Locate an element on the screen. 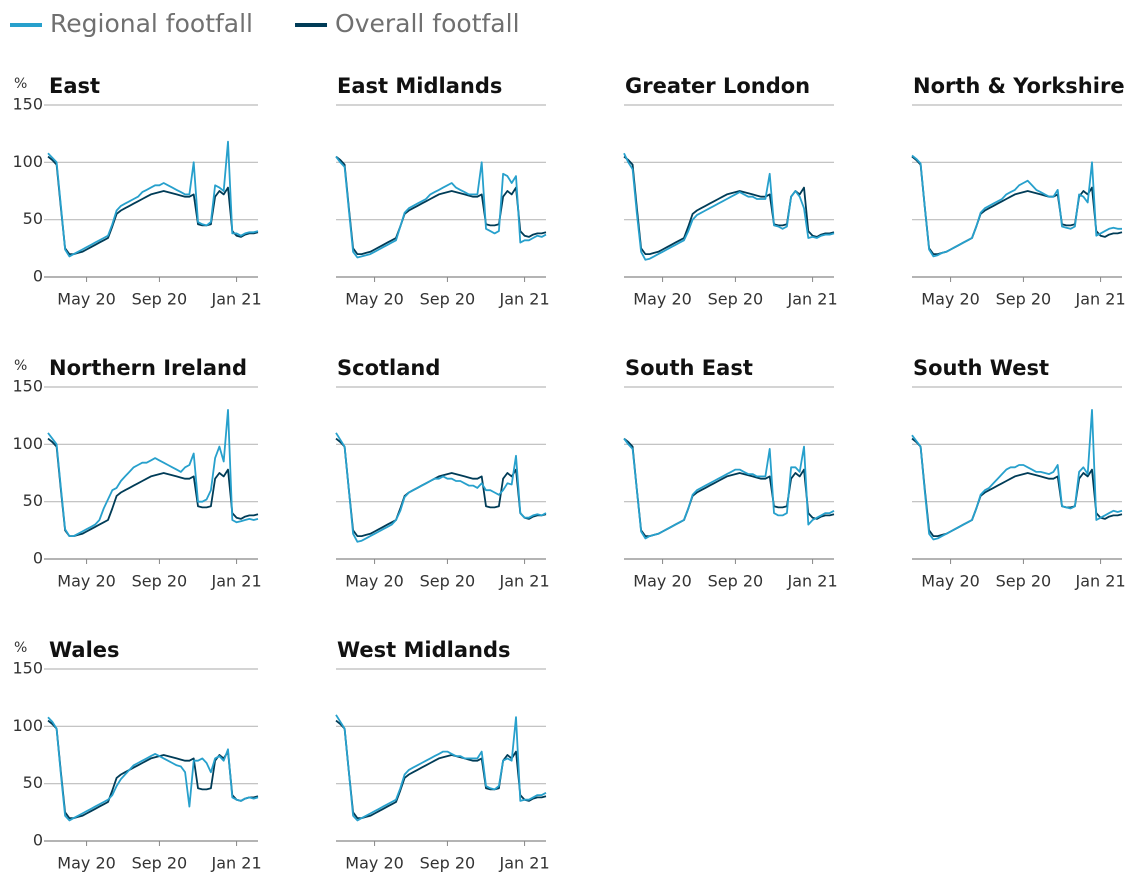 Image resolution: width=1131 pixels, height=887 pixels. panel-title: South East is located at coordinates (689, 368).